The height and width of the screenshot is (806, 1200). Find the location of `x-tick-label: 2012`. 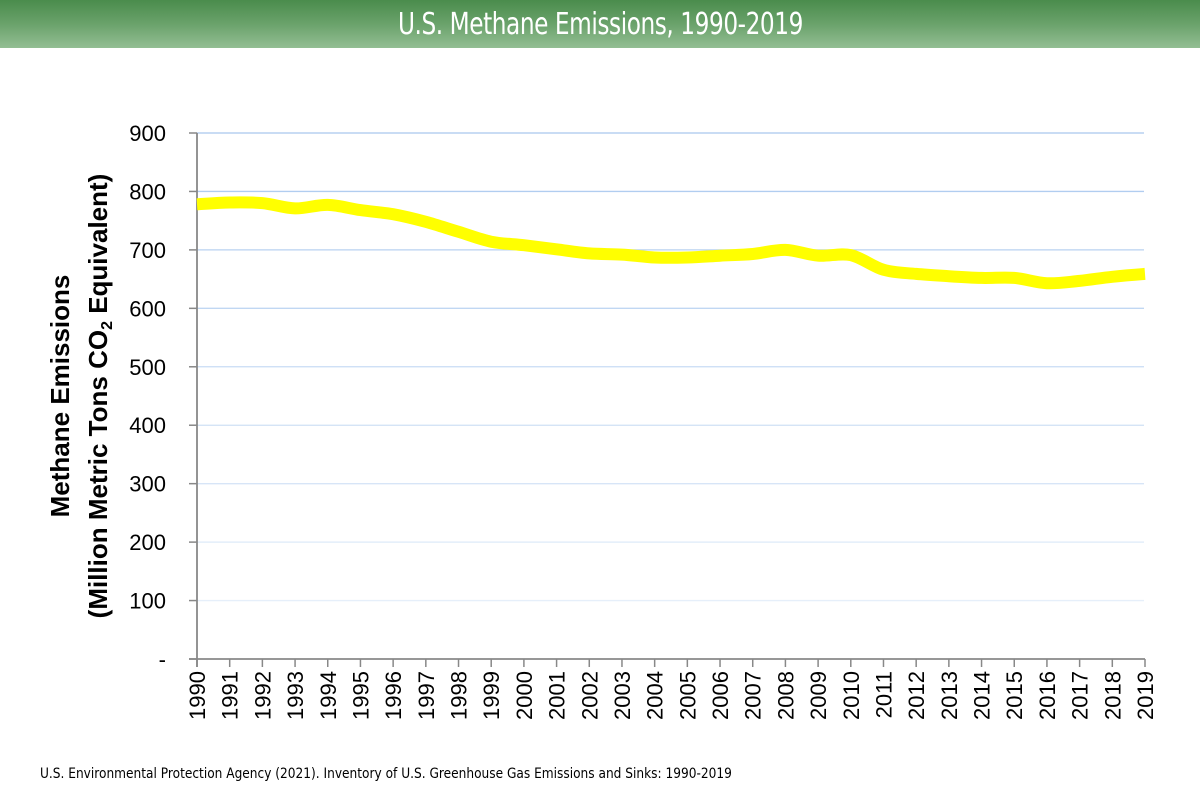

x-tick-label: 2012 is located at coordinates (916, 695).